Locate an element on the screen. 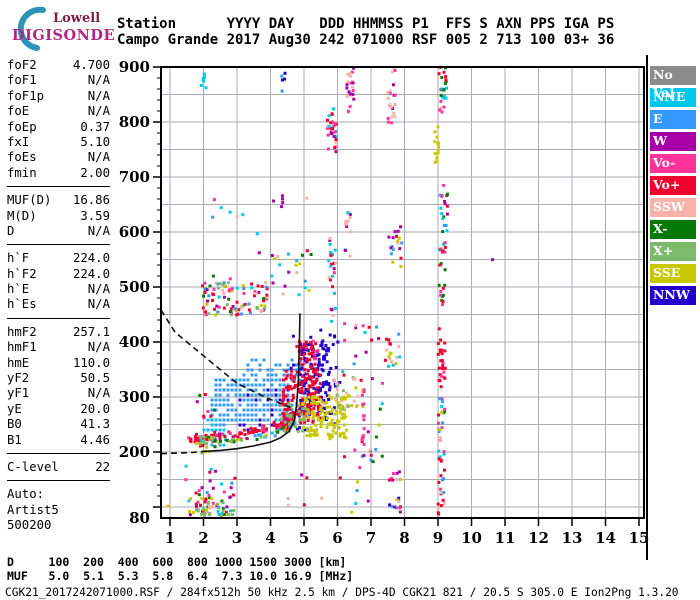  svg-text: 15 is located at coordinates (639, 538).